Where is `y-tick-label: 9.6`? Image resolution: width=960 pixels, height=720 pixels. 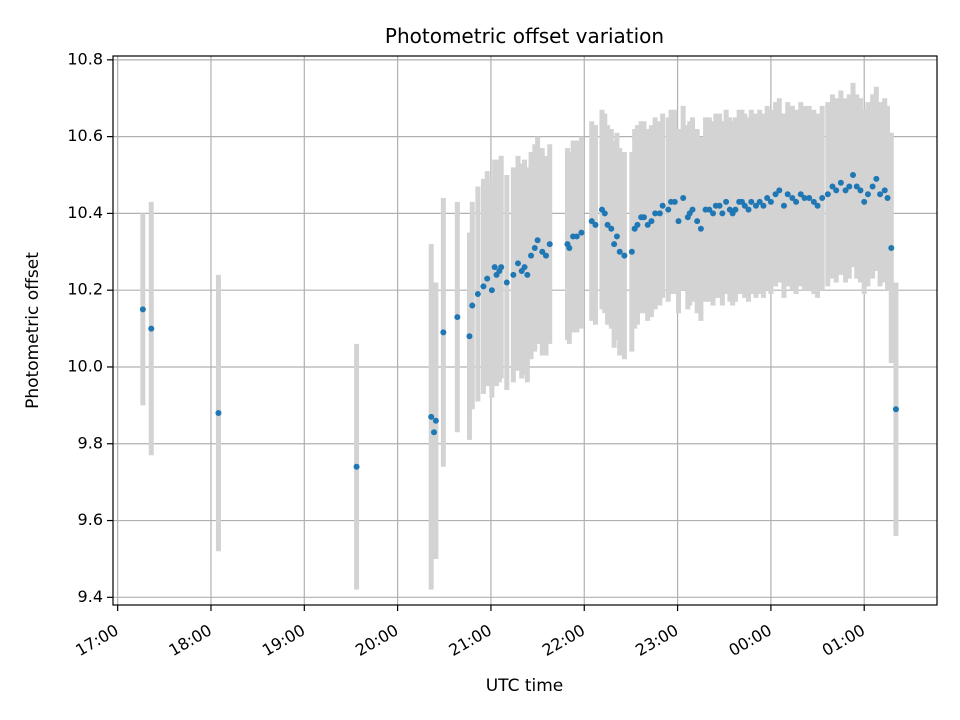 y-tick-label: 9.6 is located at coordinates (90, 519).